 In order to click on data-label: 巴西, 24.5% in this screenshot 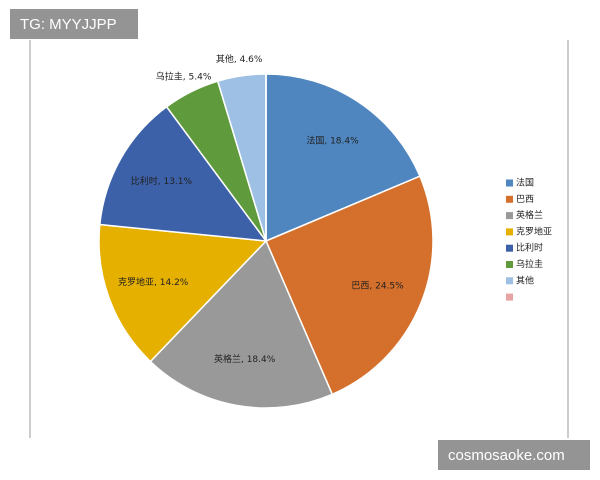, I will do `click(377, 285)`.